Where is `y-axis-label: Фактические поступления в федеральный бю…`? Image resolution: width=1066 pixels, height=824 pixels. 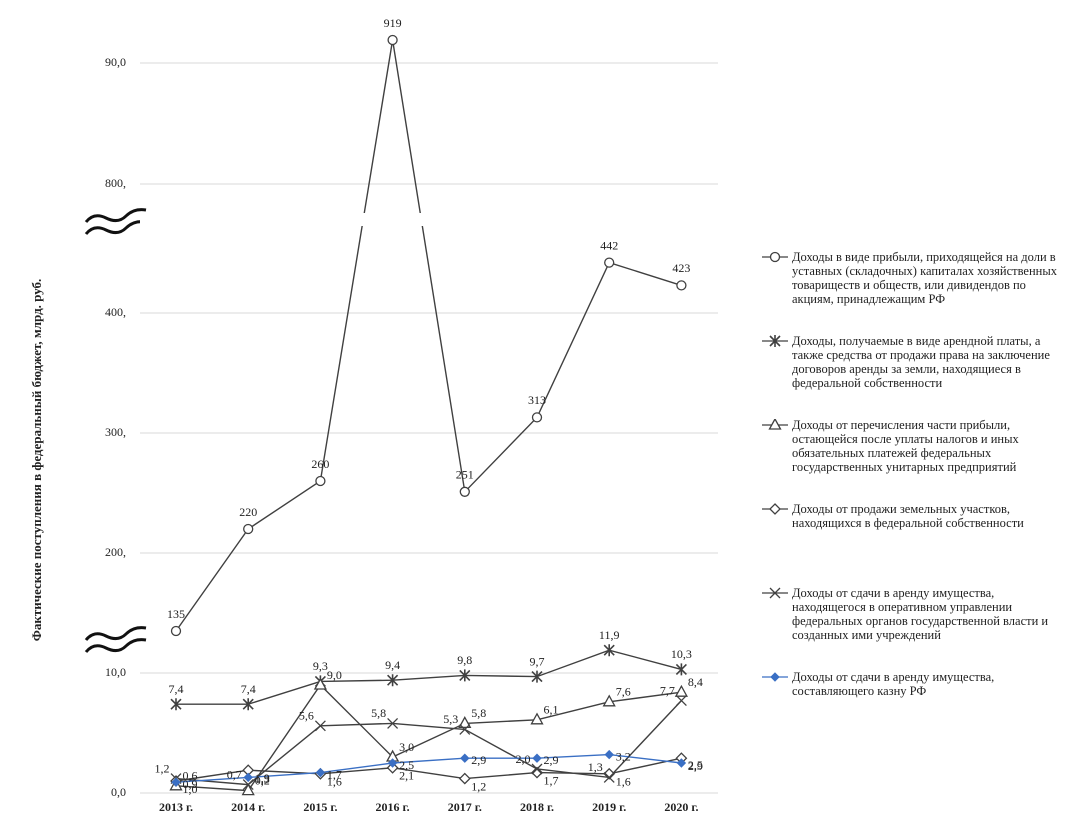 y-axis-label: Фактические поступления в федеральный бю… is located at coordinates (36, 460).